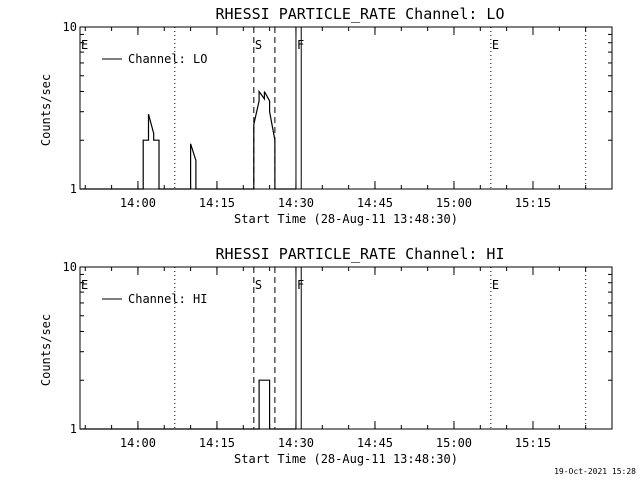 The image size is (640, 480). Describe the element at coordinates (595, 471) in the screenshot. I see `footer-timestamp: 19-Oct-2021 15:28` at that location.